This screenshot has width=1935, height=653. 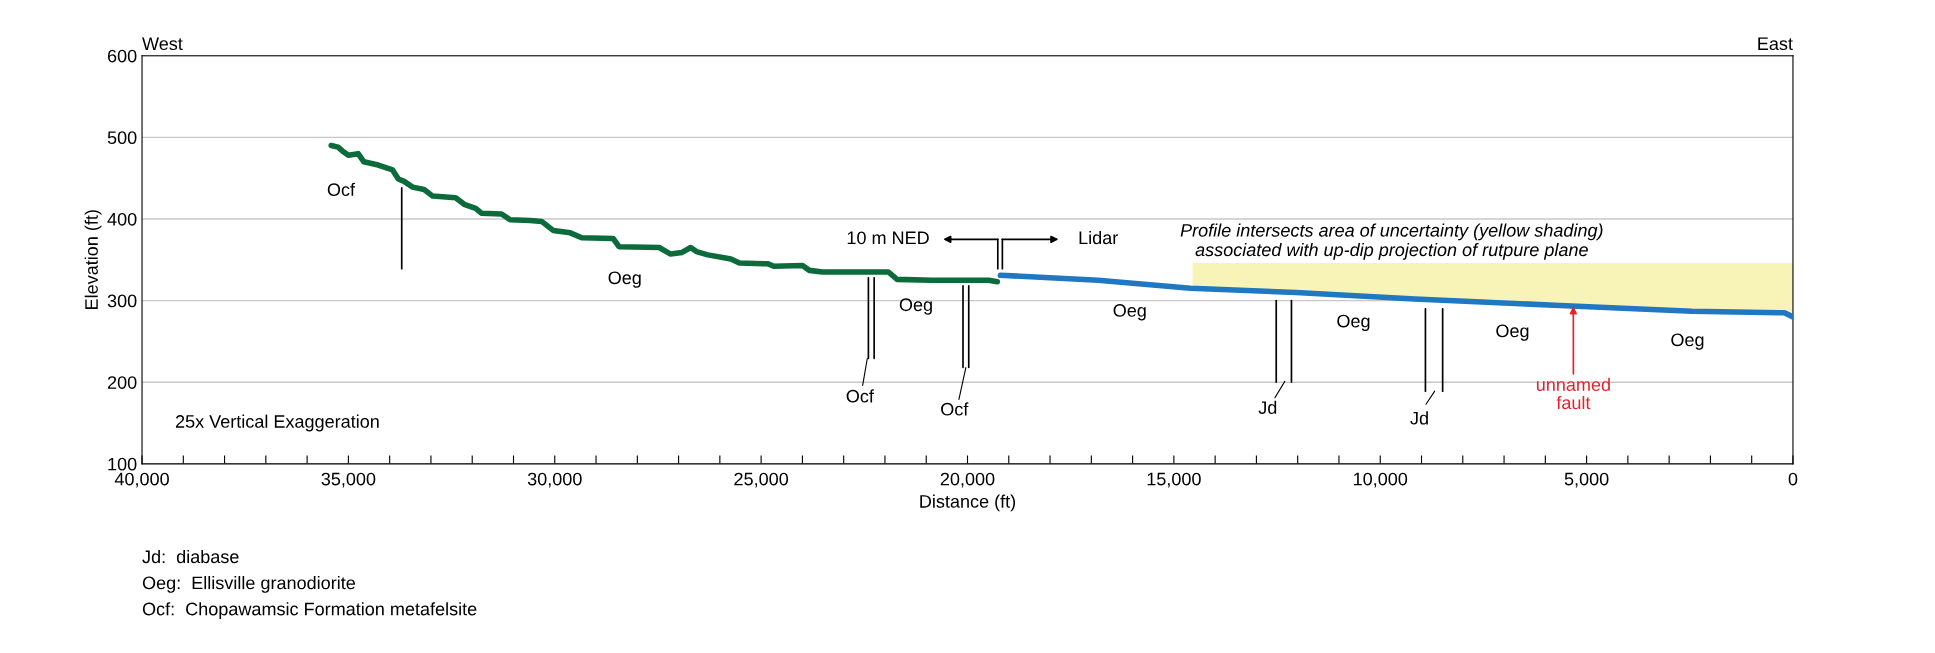 I want to click on annotation: Lidar, so click(x=1098, y=237).